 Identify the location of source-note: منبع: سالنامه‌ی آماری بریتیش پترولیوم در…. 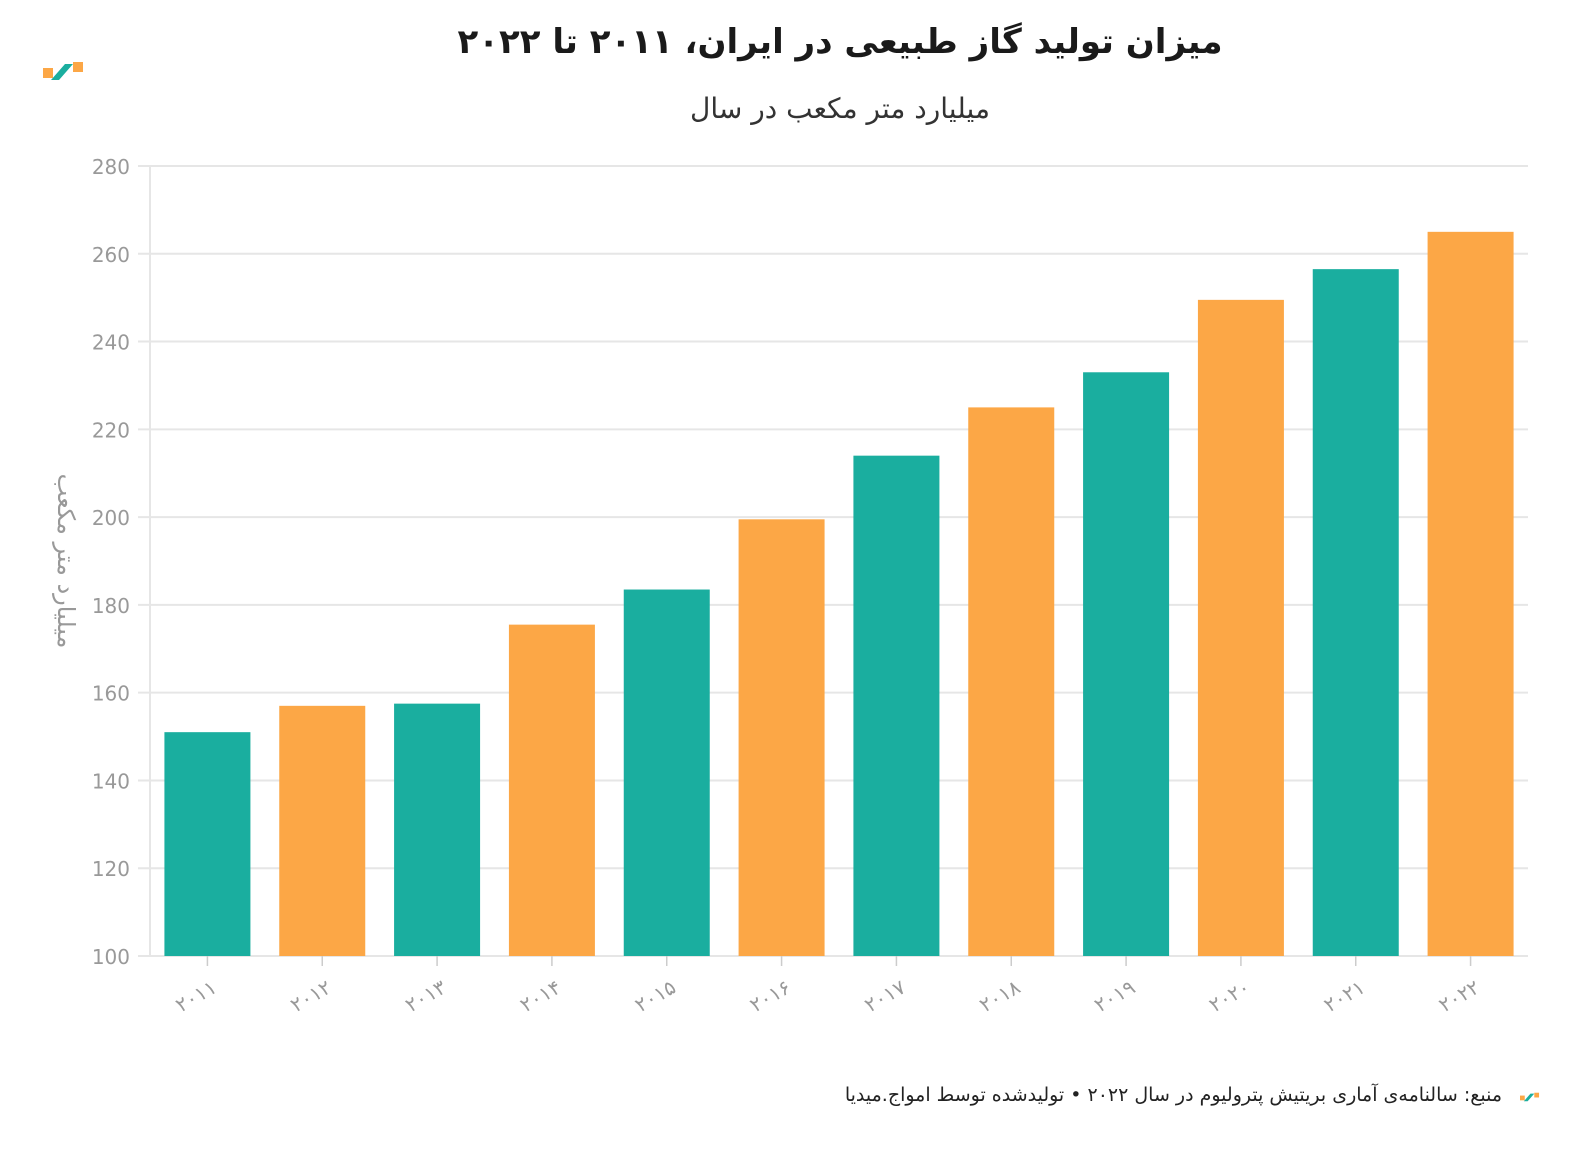
(1173, 1095).